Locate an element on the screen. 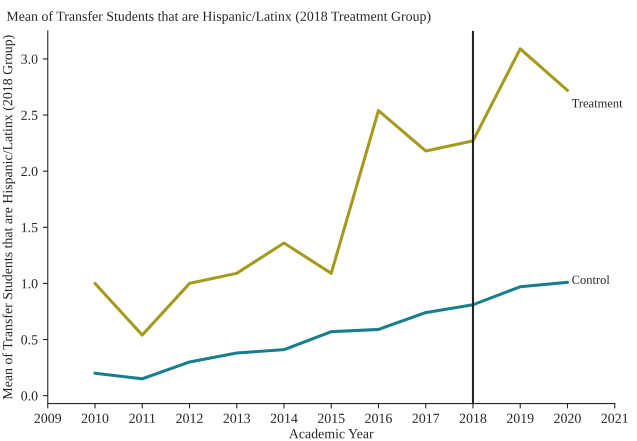  y-tick-label: 0.5 is located at coordinates (29, 340).